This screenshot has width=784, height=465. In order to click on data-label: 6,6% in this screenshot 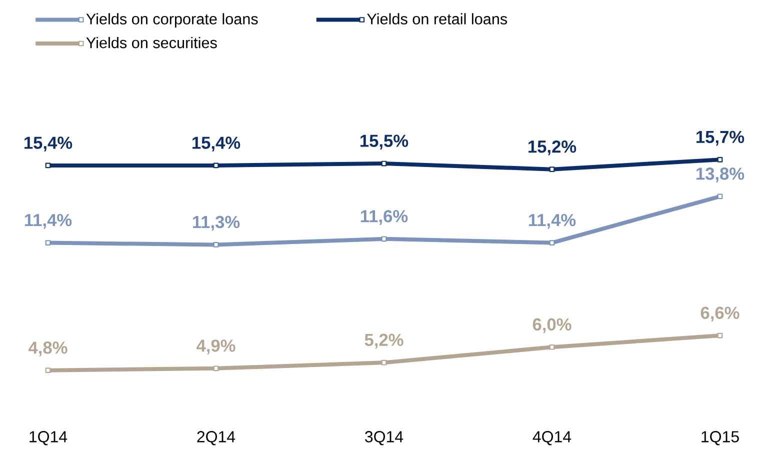, I will do `click(720, 314)`.